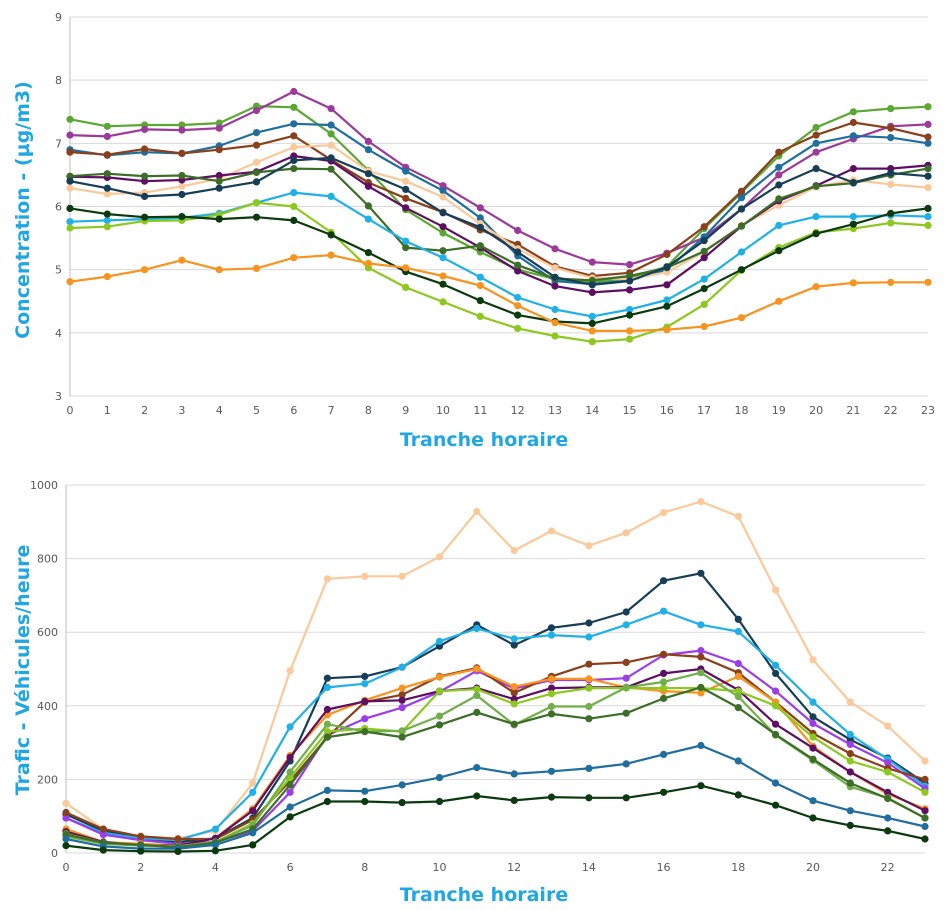  Describe the element at coordinates (58, 396) in the screenshot. I see `y-tick-label: 3` at that location.